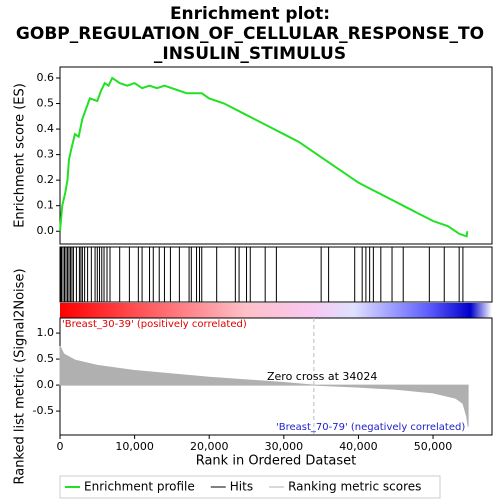 Image resolution: width=500 pixels, height=500 pixels. I want to click on y-axis-label: Enrichment score (ES), so click(20, 155).